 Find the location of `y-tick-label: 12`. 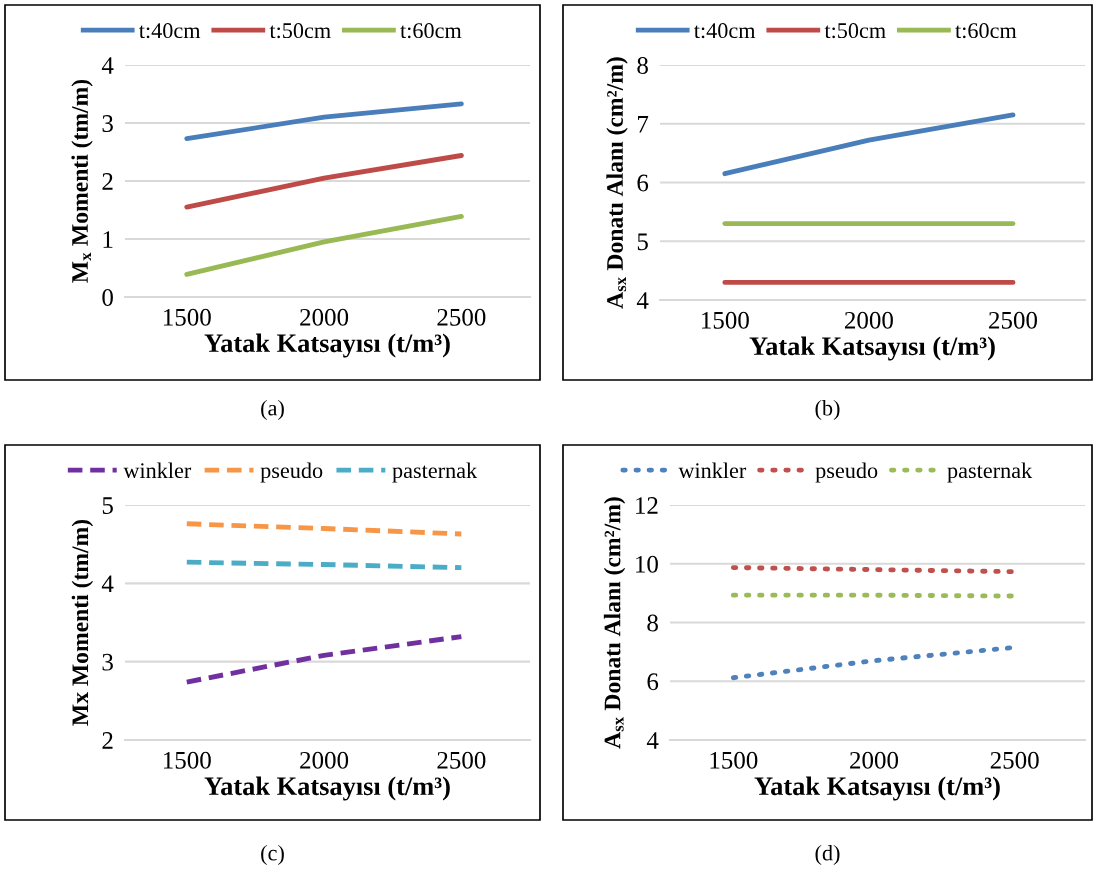

y-tick-label: 12 is located at coordinates (647, 505).